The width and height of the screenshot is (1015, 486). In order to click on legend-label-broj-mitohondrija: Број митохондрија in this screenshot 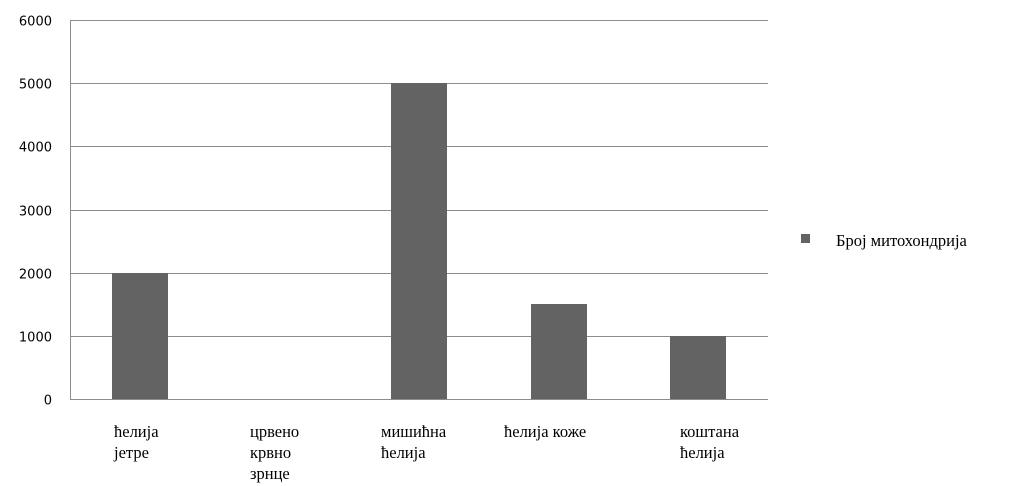, I will do `click(902, 240)`.